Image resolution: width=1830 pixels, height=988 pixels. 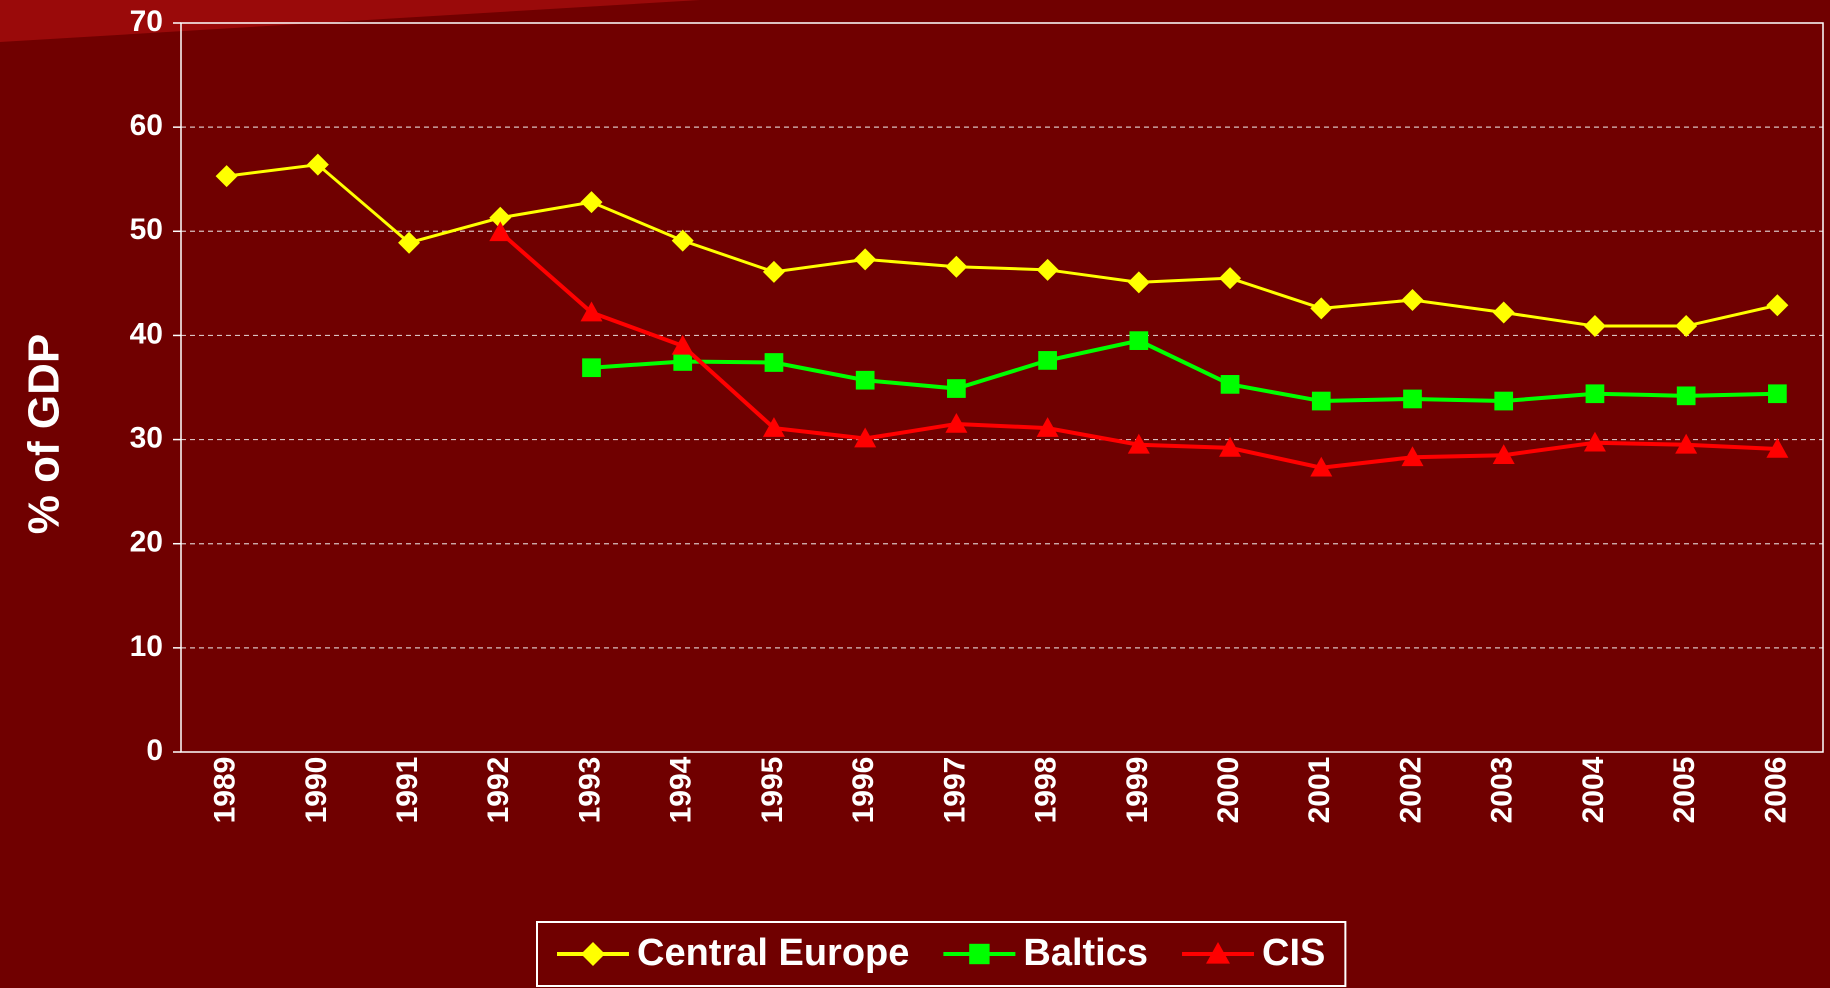 What do you see at coordinates (316, 790) in the screenshot?
I see `x-tick-label: 1990` at bounding box center [316, 790].